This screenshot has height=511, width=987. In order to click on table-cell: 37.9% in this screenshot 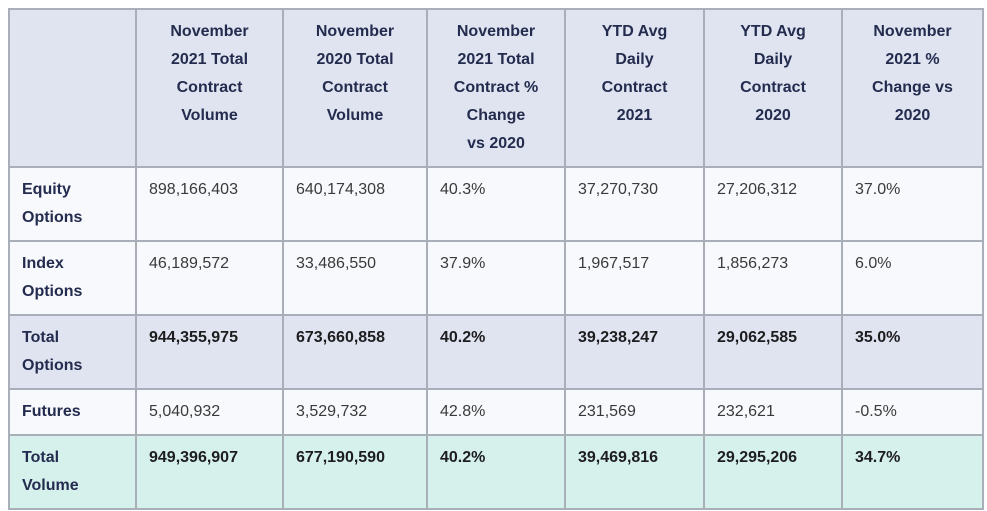, I will do `click(496, 278)`.